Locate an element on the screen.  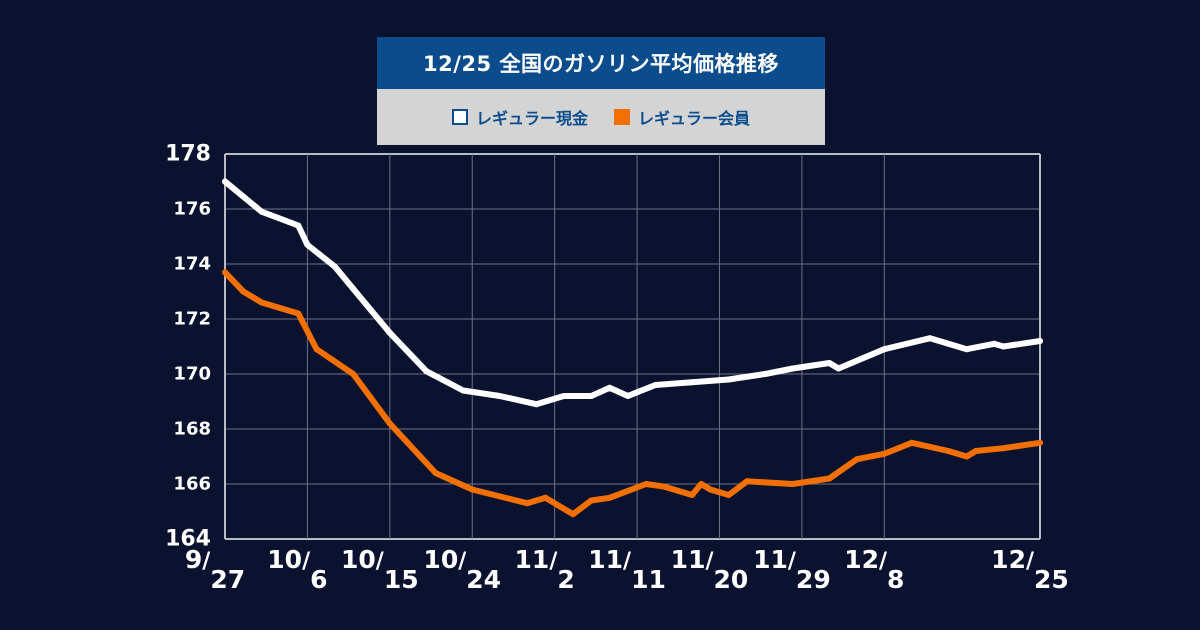
legend-item-member: レギュラー会員 is located at coordinates (682, 117).